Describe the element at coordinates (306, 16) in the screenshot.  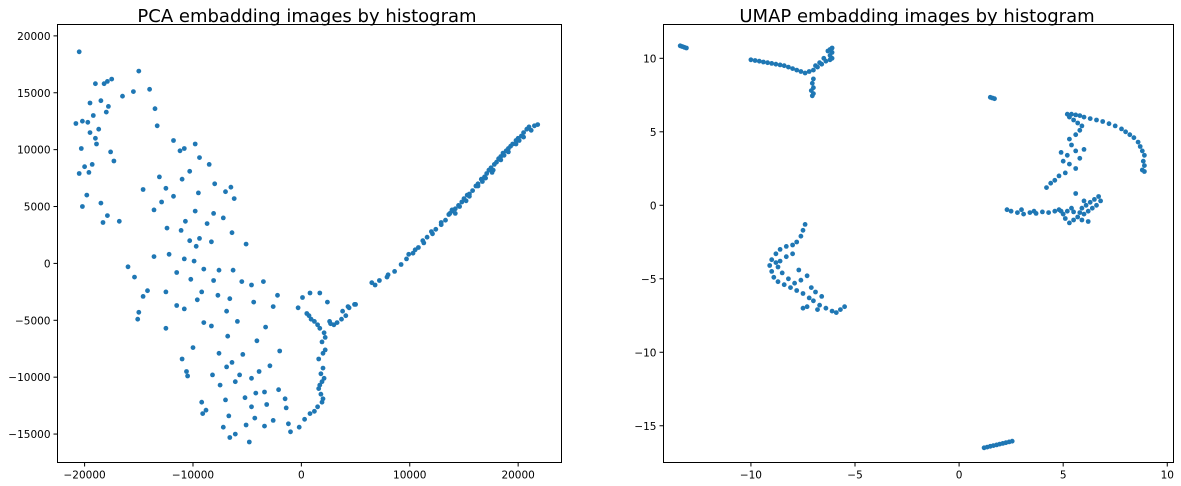
I see `pca-chart-title: PCA embadding images by histogram` at that location.